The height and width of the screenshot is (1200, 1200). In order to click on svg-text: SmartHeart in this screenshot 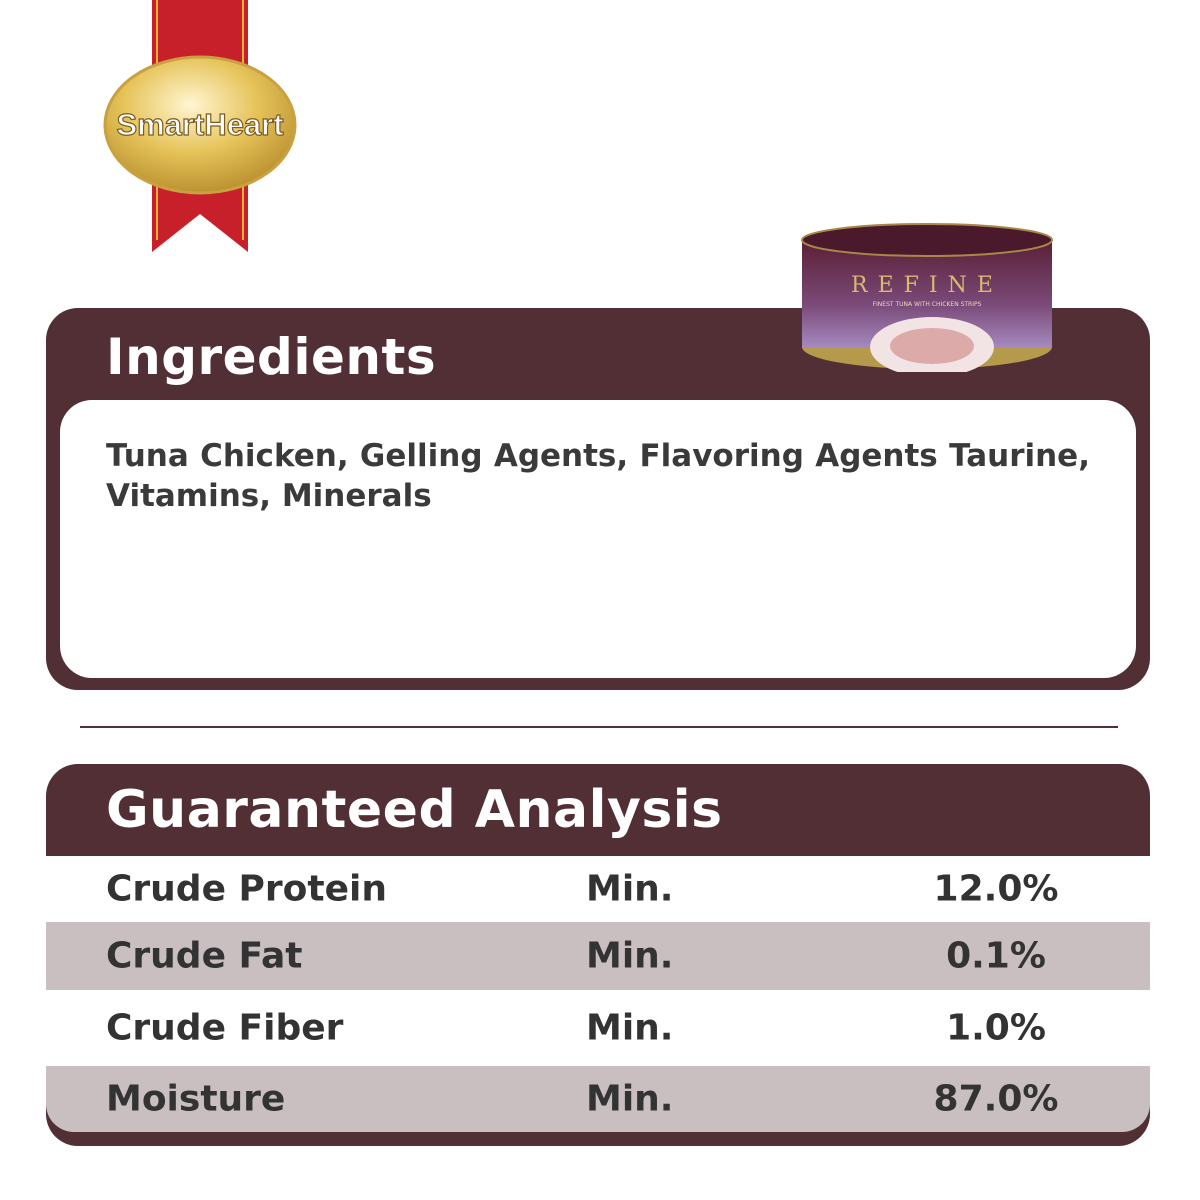, I will do `click(199, 124)`.